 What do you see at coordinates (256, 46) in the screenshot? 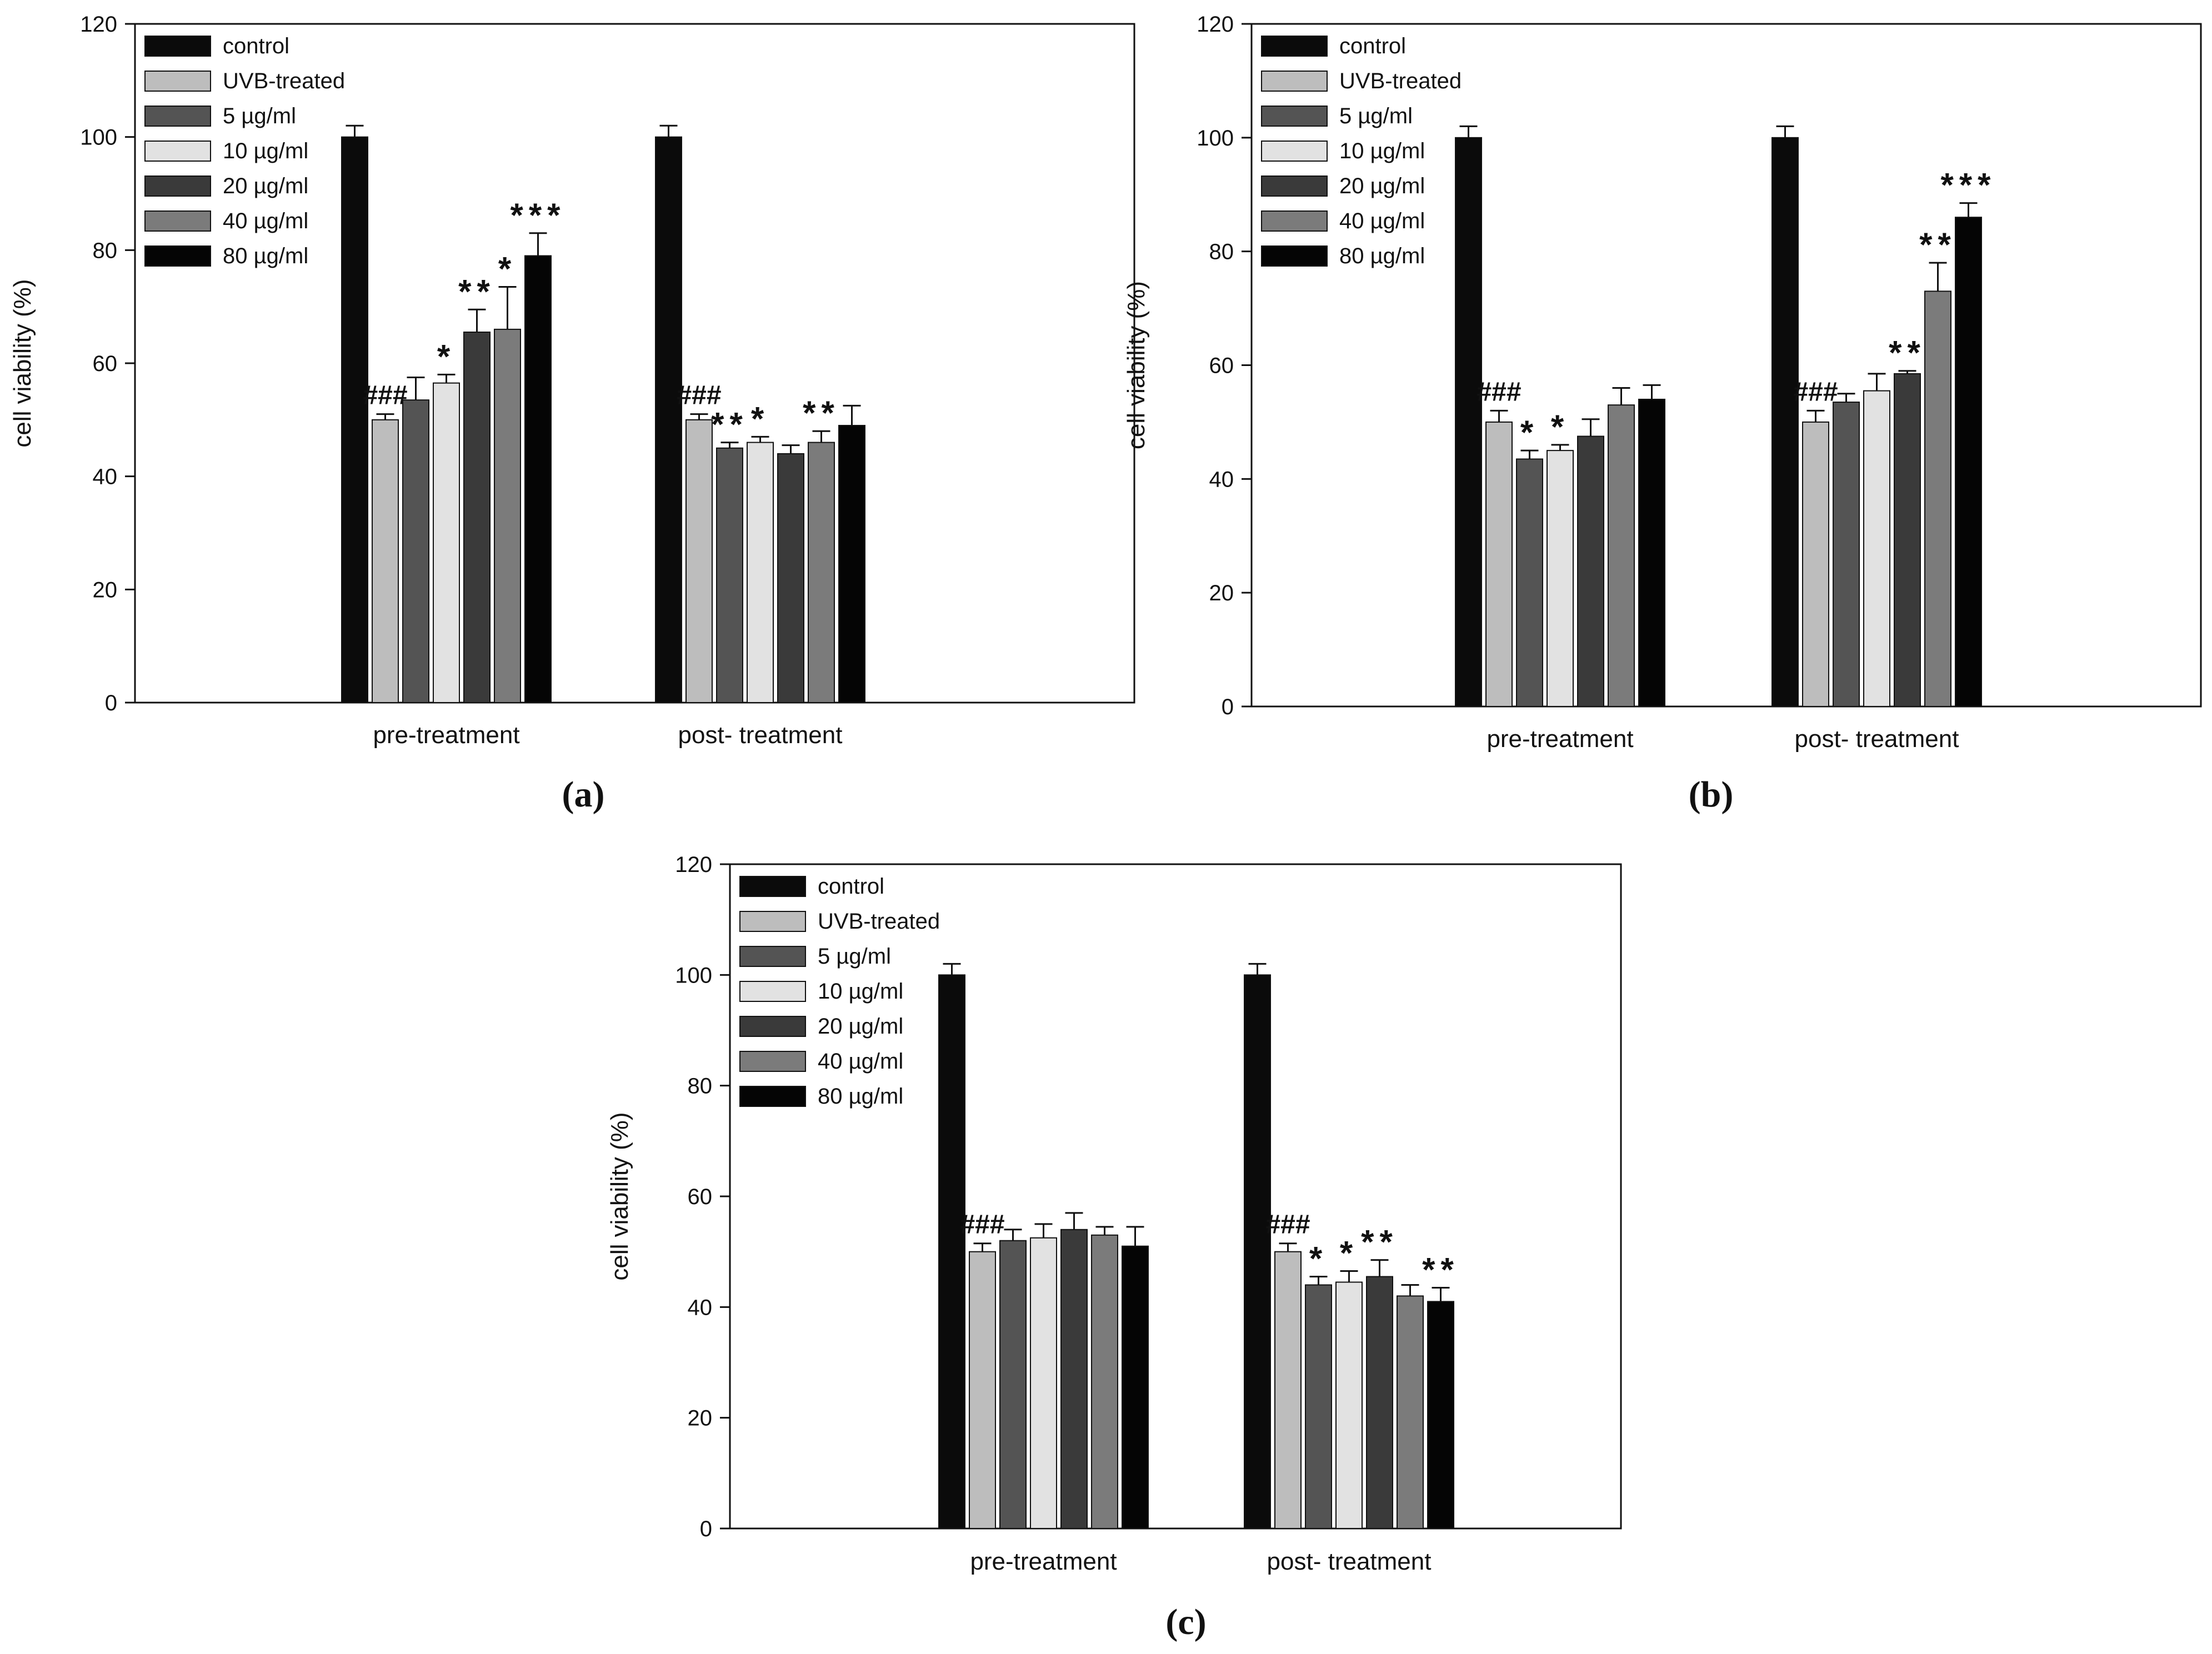
I see `legend-label: control` at bounding box center [256, 46].